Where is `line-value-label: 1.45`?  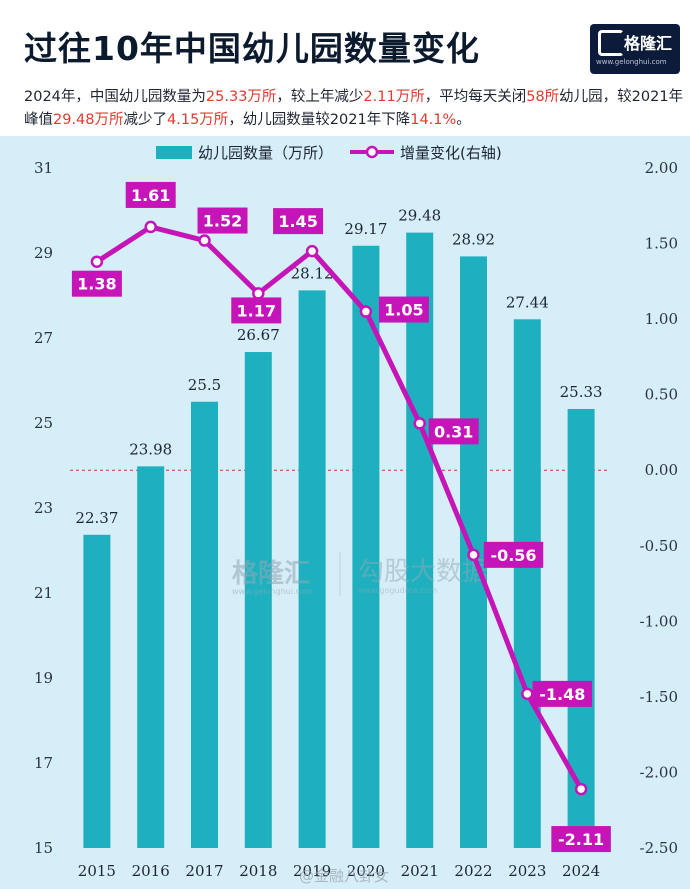 line-value-label: 1.45 is located at coordinates (297, 221).